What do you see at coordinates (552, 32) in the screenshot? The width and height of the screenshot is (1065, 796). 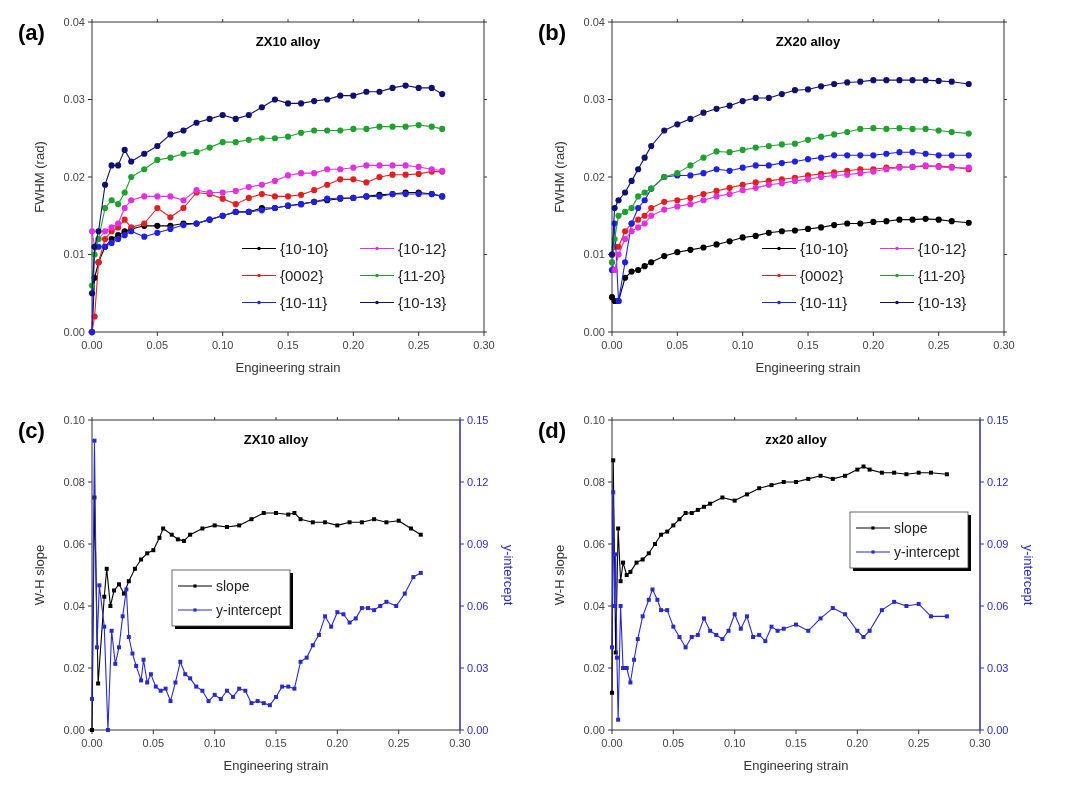 I see `text: (b)` at bounding box center [552, 32].